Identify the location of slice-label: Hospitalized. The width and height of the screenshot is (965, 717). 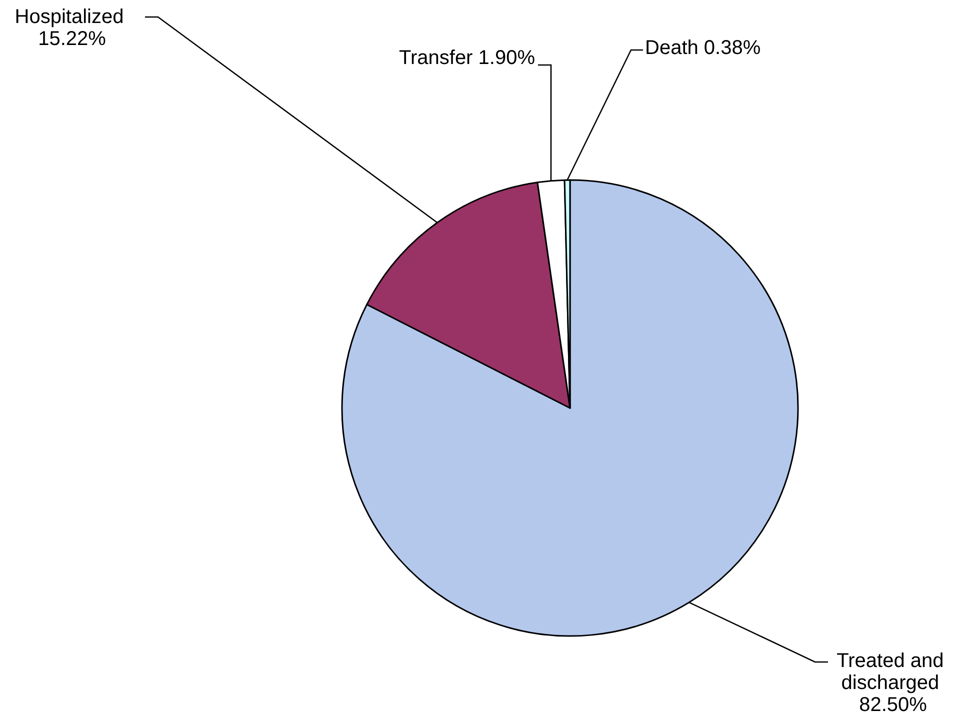
(72, 17).